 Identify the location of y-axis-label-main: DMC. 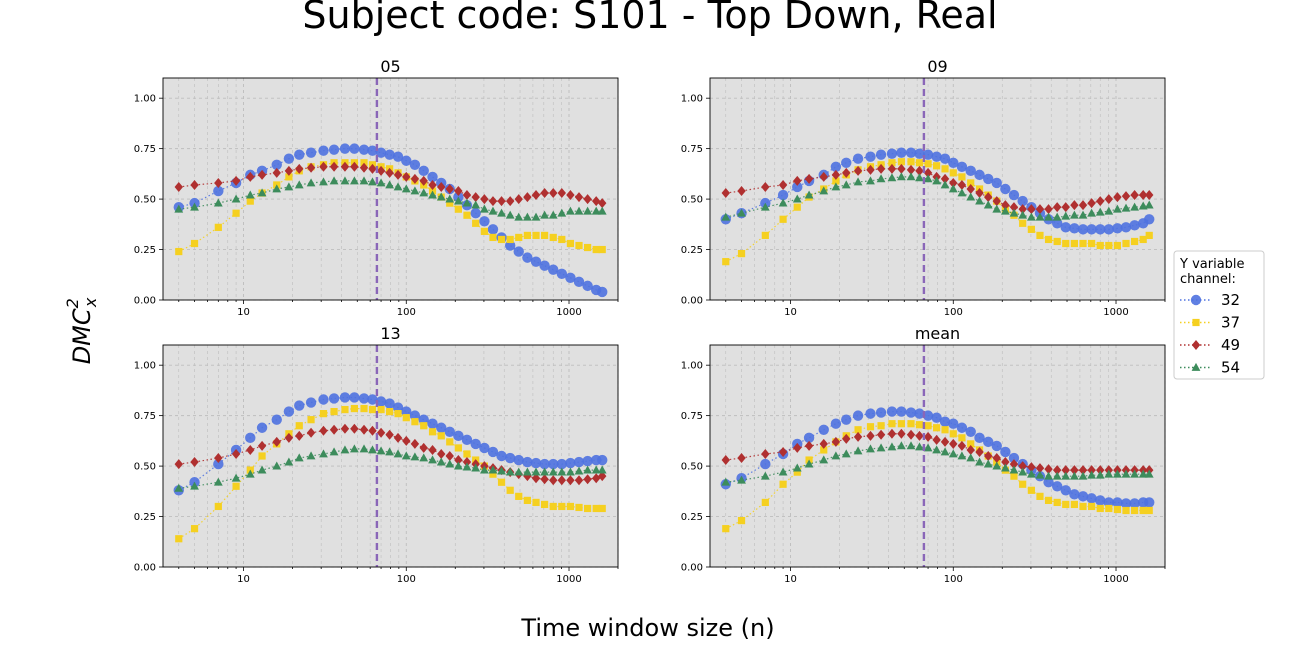
(82, 336).